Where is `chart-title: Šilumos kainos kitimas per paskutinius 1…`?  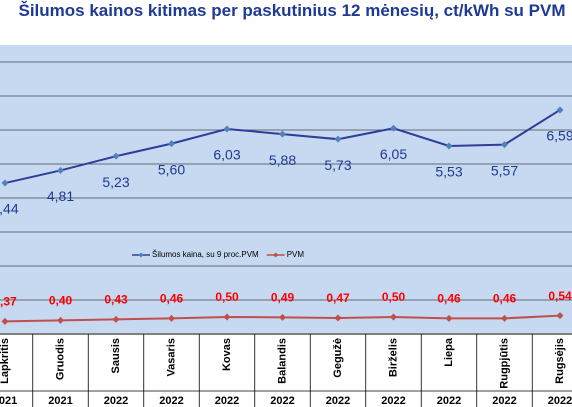
chart-title: Šilumos kainos kitimas per paskutinius 1… is located at coordinates (292, 10).